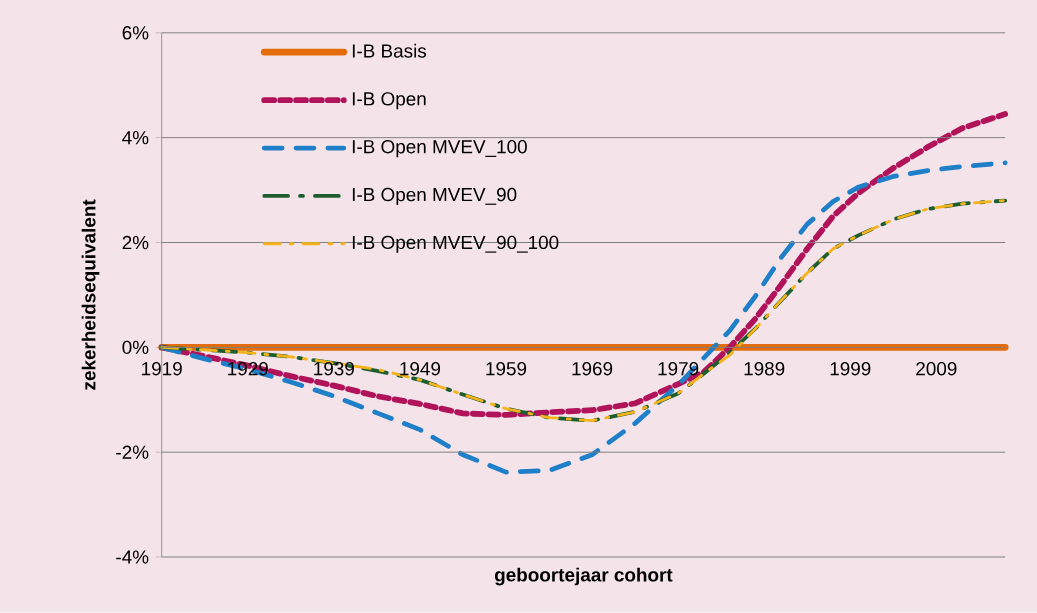  I want to click on x-tick-label: 2009, so click(936, 369).